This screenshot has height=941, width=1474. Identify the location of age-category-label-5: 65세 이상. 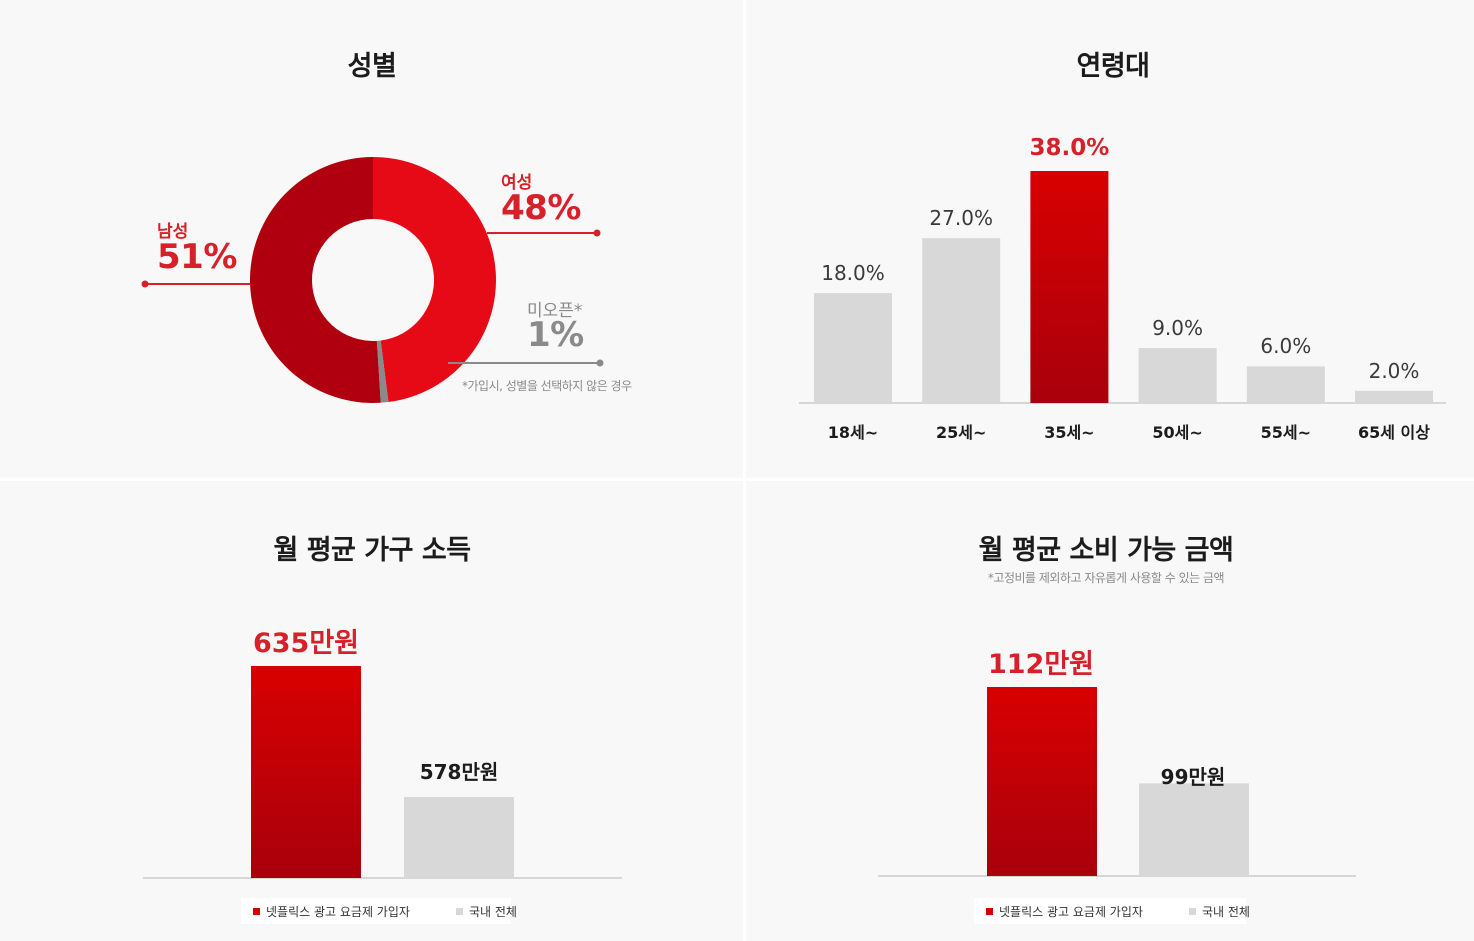
(1394, 432).